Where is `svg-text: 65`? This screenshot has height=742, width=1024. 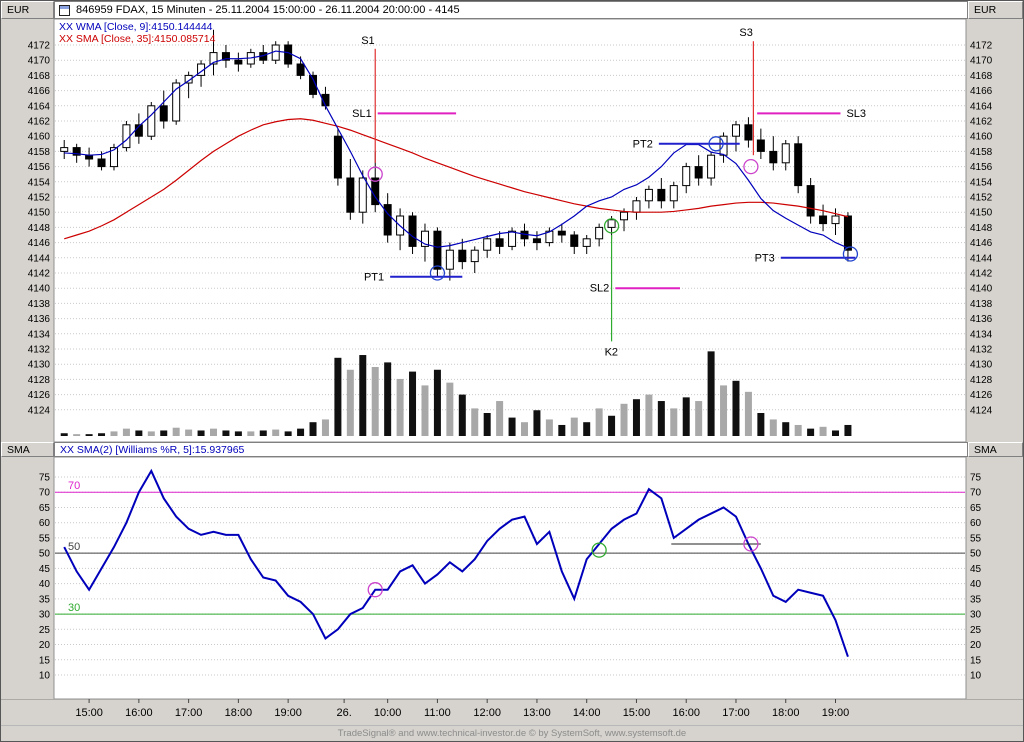
svg-text: 65 is located at coordinates (45, 508).